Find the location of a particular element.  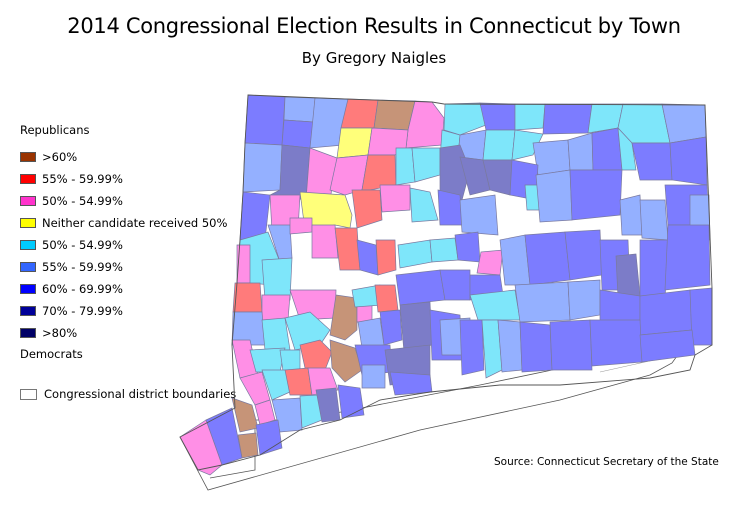

legend-item: 60% - 69.99% is located at coordinates (123, 289).